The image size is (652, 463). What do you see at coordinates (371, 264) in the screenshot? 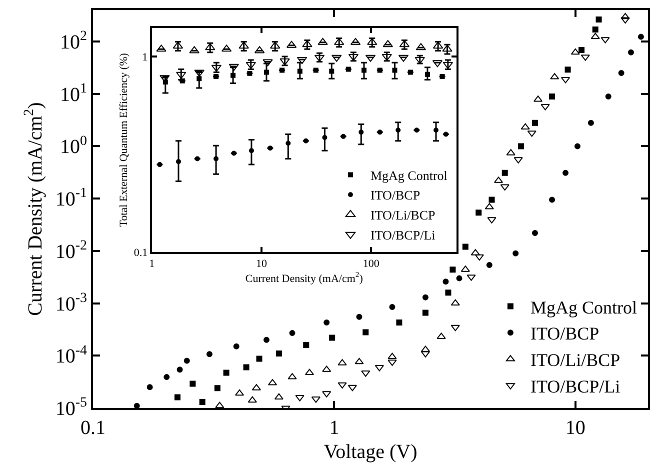
I see `x-tick-label: 100` at bounding box center [371, 264].